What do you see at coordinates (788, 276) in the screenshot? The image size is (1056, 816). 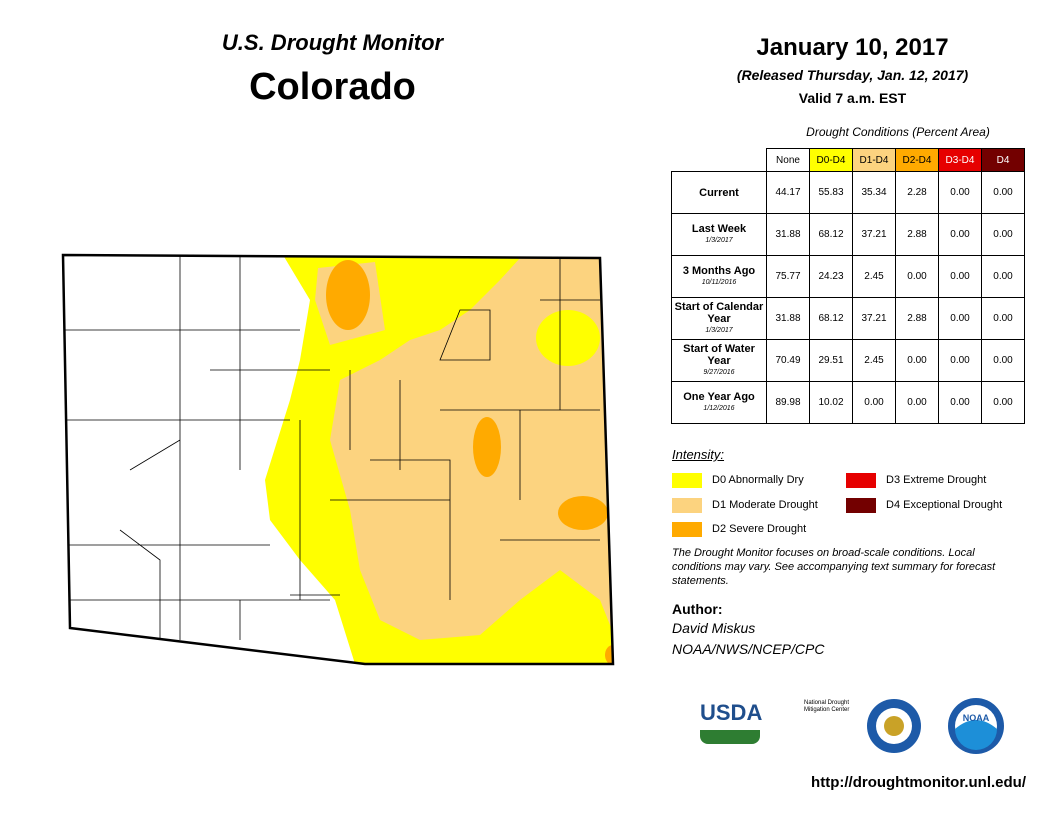 I see `cell: 75.77` at bounding box center [788, 276].